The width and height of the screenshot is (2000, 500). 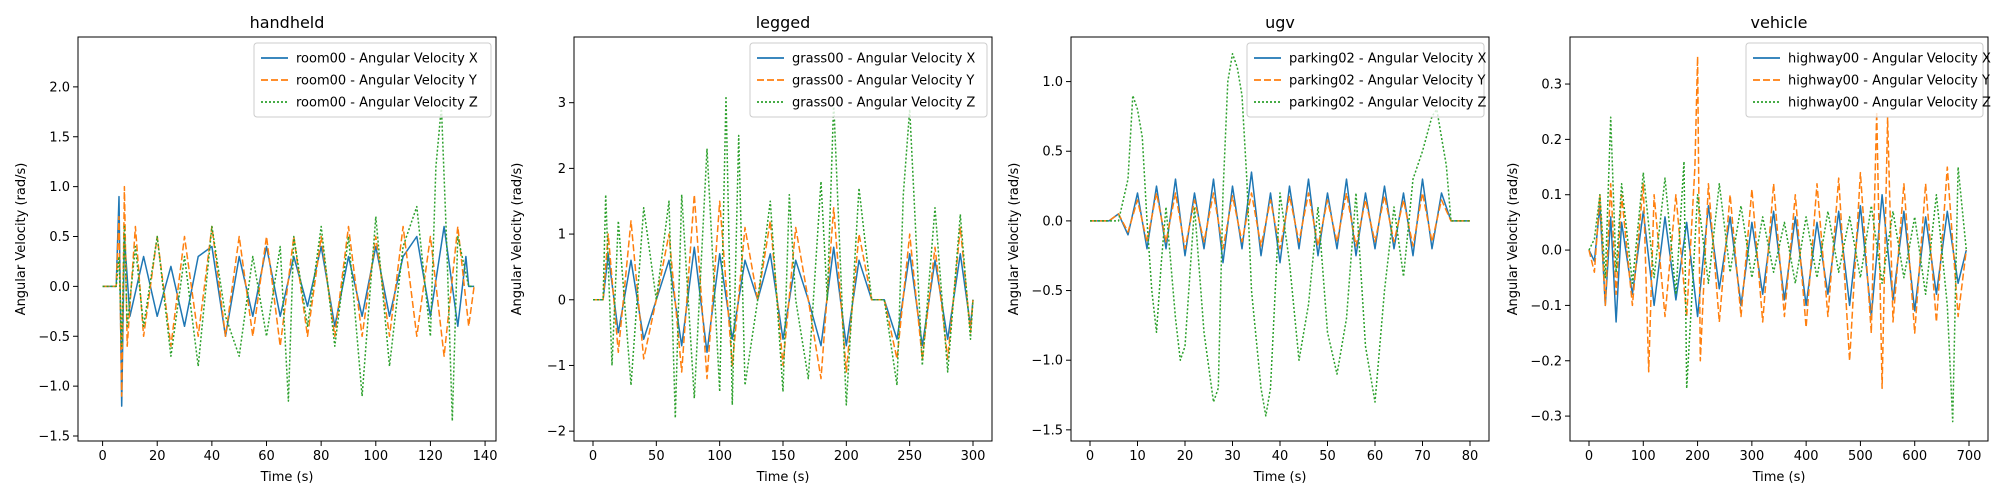 I want to click on legend-label: room00 - Angular Velocity Z, so click(x=387, y=103).